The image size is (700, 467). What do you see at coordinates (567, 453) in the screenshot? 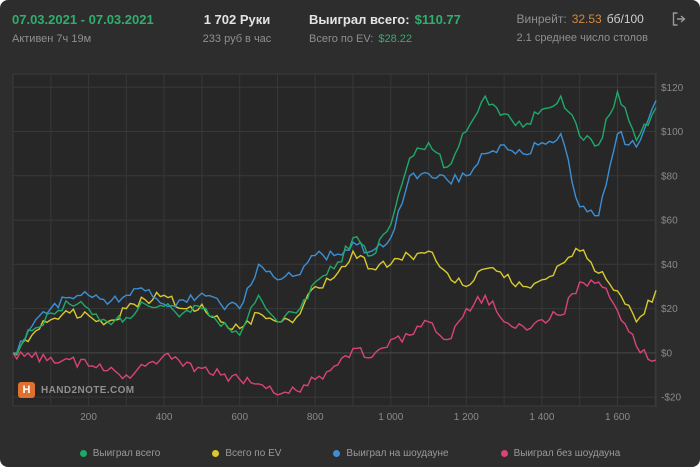
I see `legend-label: Выиграл без шоудауна` at bounding box center [567, 453].